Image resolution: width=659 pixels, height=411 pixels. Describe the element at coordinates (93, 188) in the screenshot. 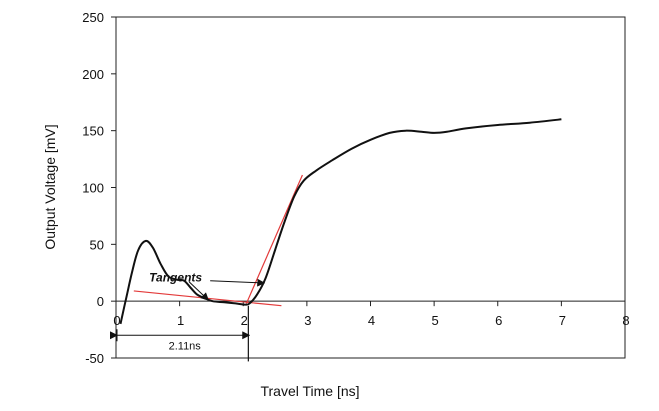

I see `y-tick-label: 100` at that location.